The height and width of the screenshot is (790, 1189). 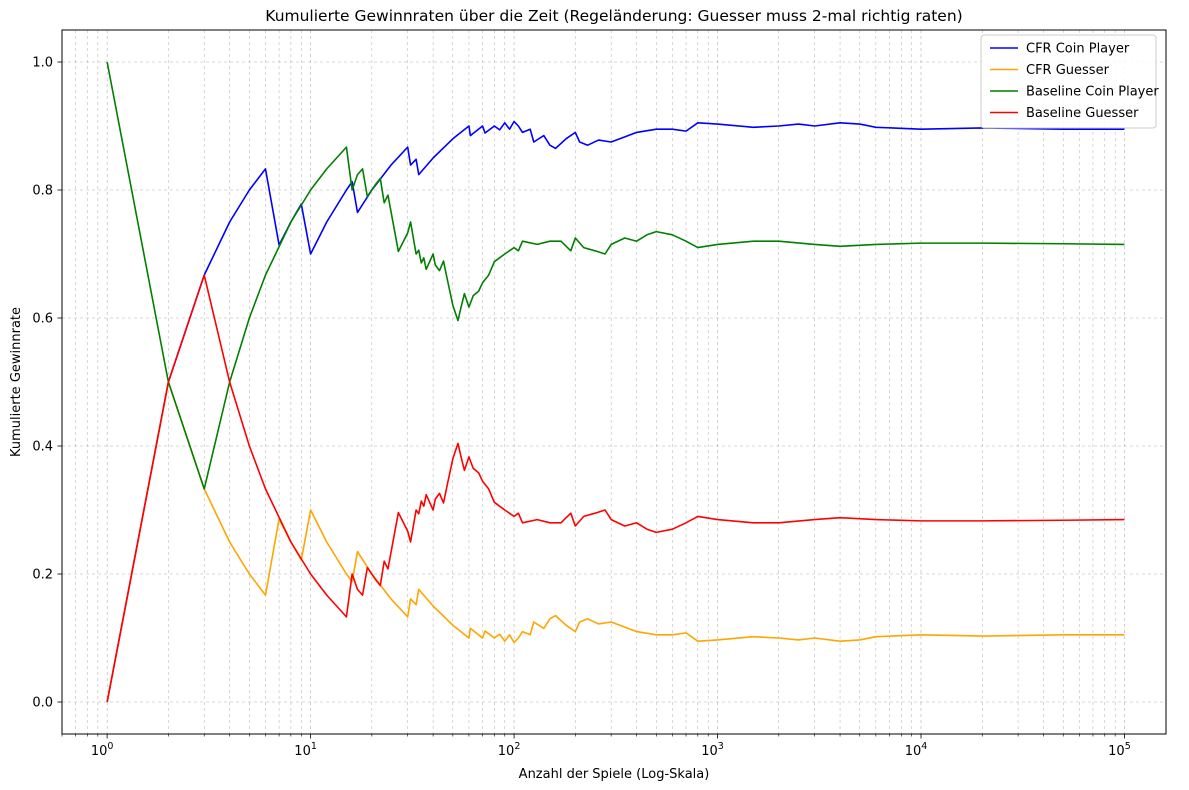 I want to click on y-tick-label: 0.2, so click(x=42, y=575).